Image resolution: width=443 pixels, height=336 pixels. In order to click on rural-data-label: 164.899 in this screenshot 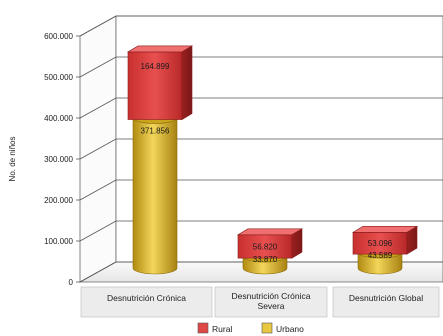, I will do `click(155, 66)`.